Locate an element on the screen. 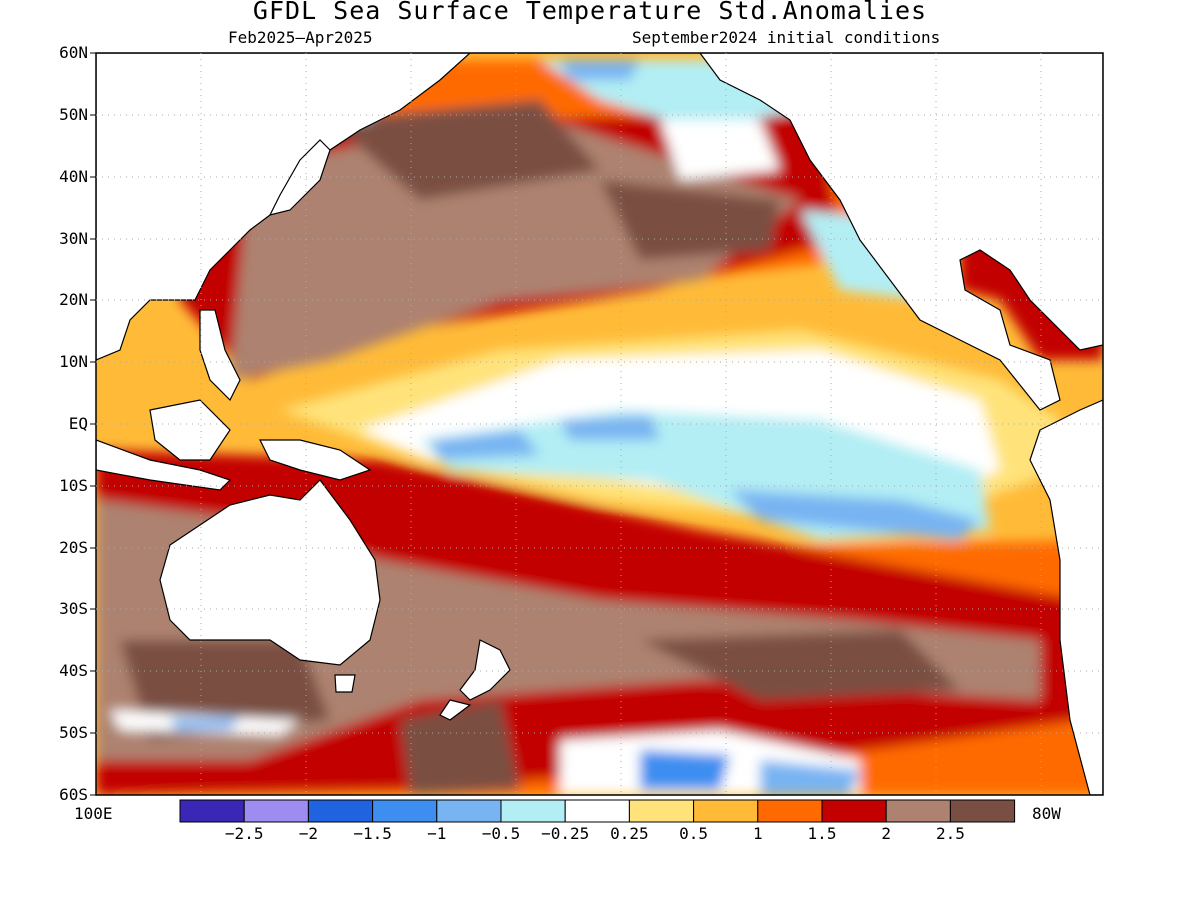  lat-label: 30S is located at coordinates (73, 608).